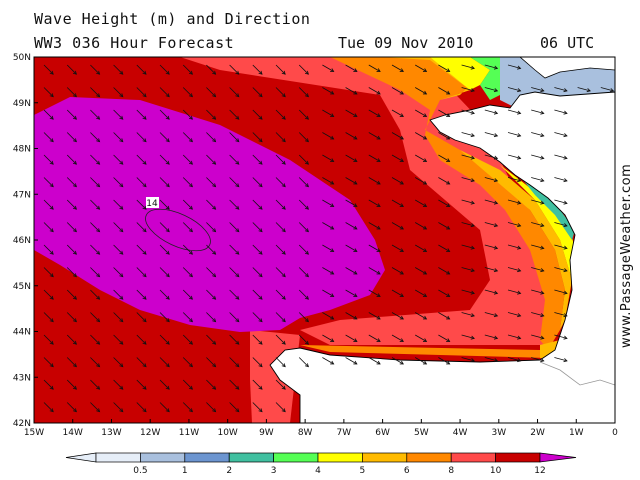 The image size is (640, 480). I want to click on legend-swatch, so click(118, 457).